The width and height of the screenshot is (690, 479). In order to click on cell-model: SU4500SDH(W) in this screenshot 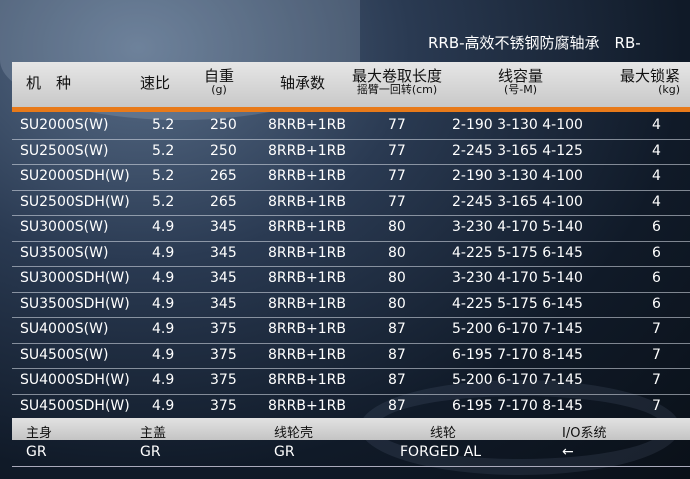, I will do `click(75, 405)`.